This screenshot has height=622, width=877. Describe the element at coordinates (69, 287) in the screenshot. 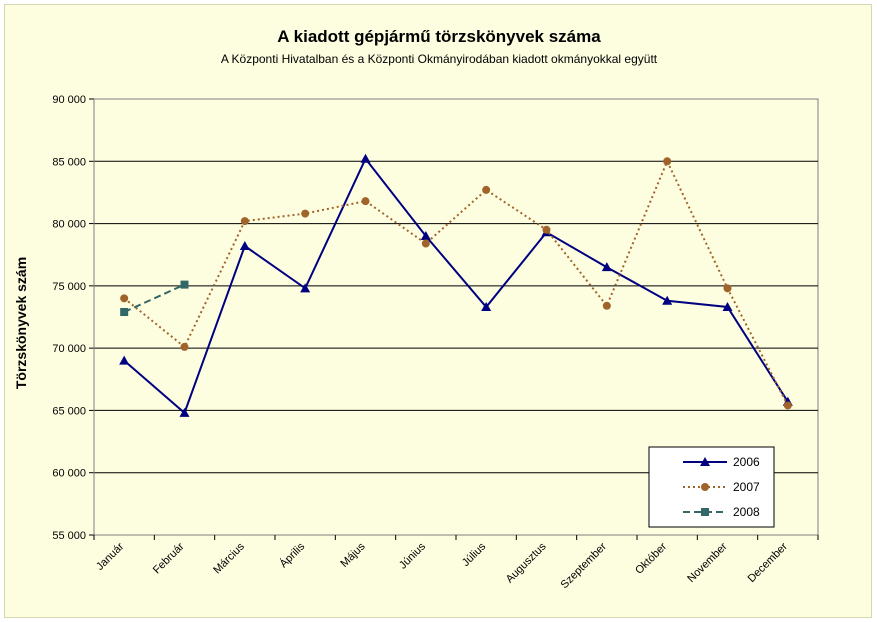

I see `y-tick-label: 75 000` at that location.